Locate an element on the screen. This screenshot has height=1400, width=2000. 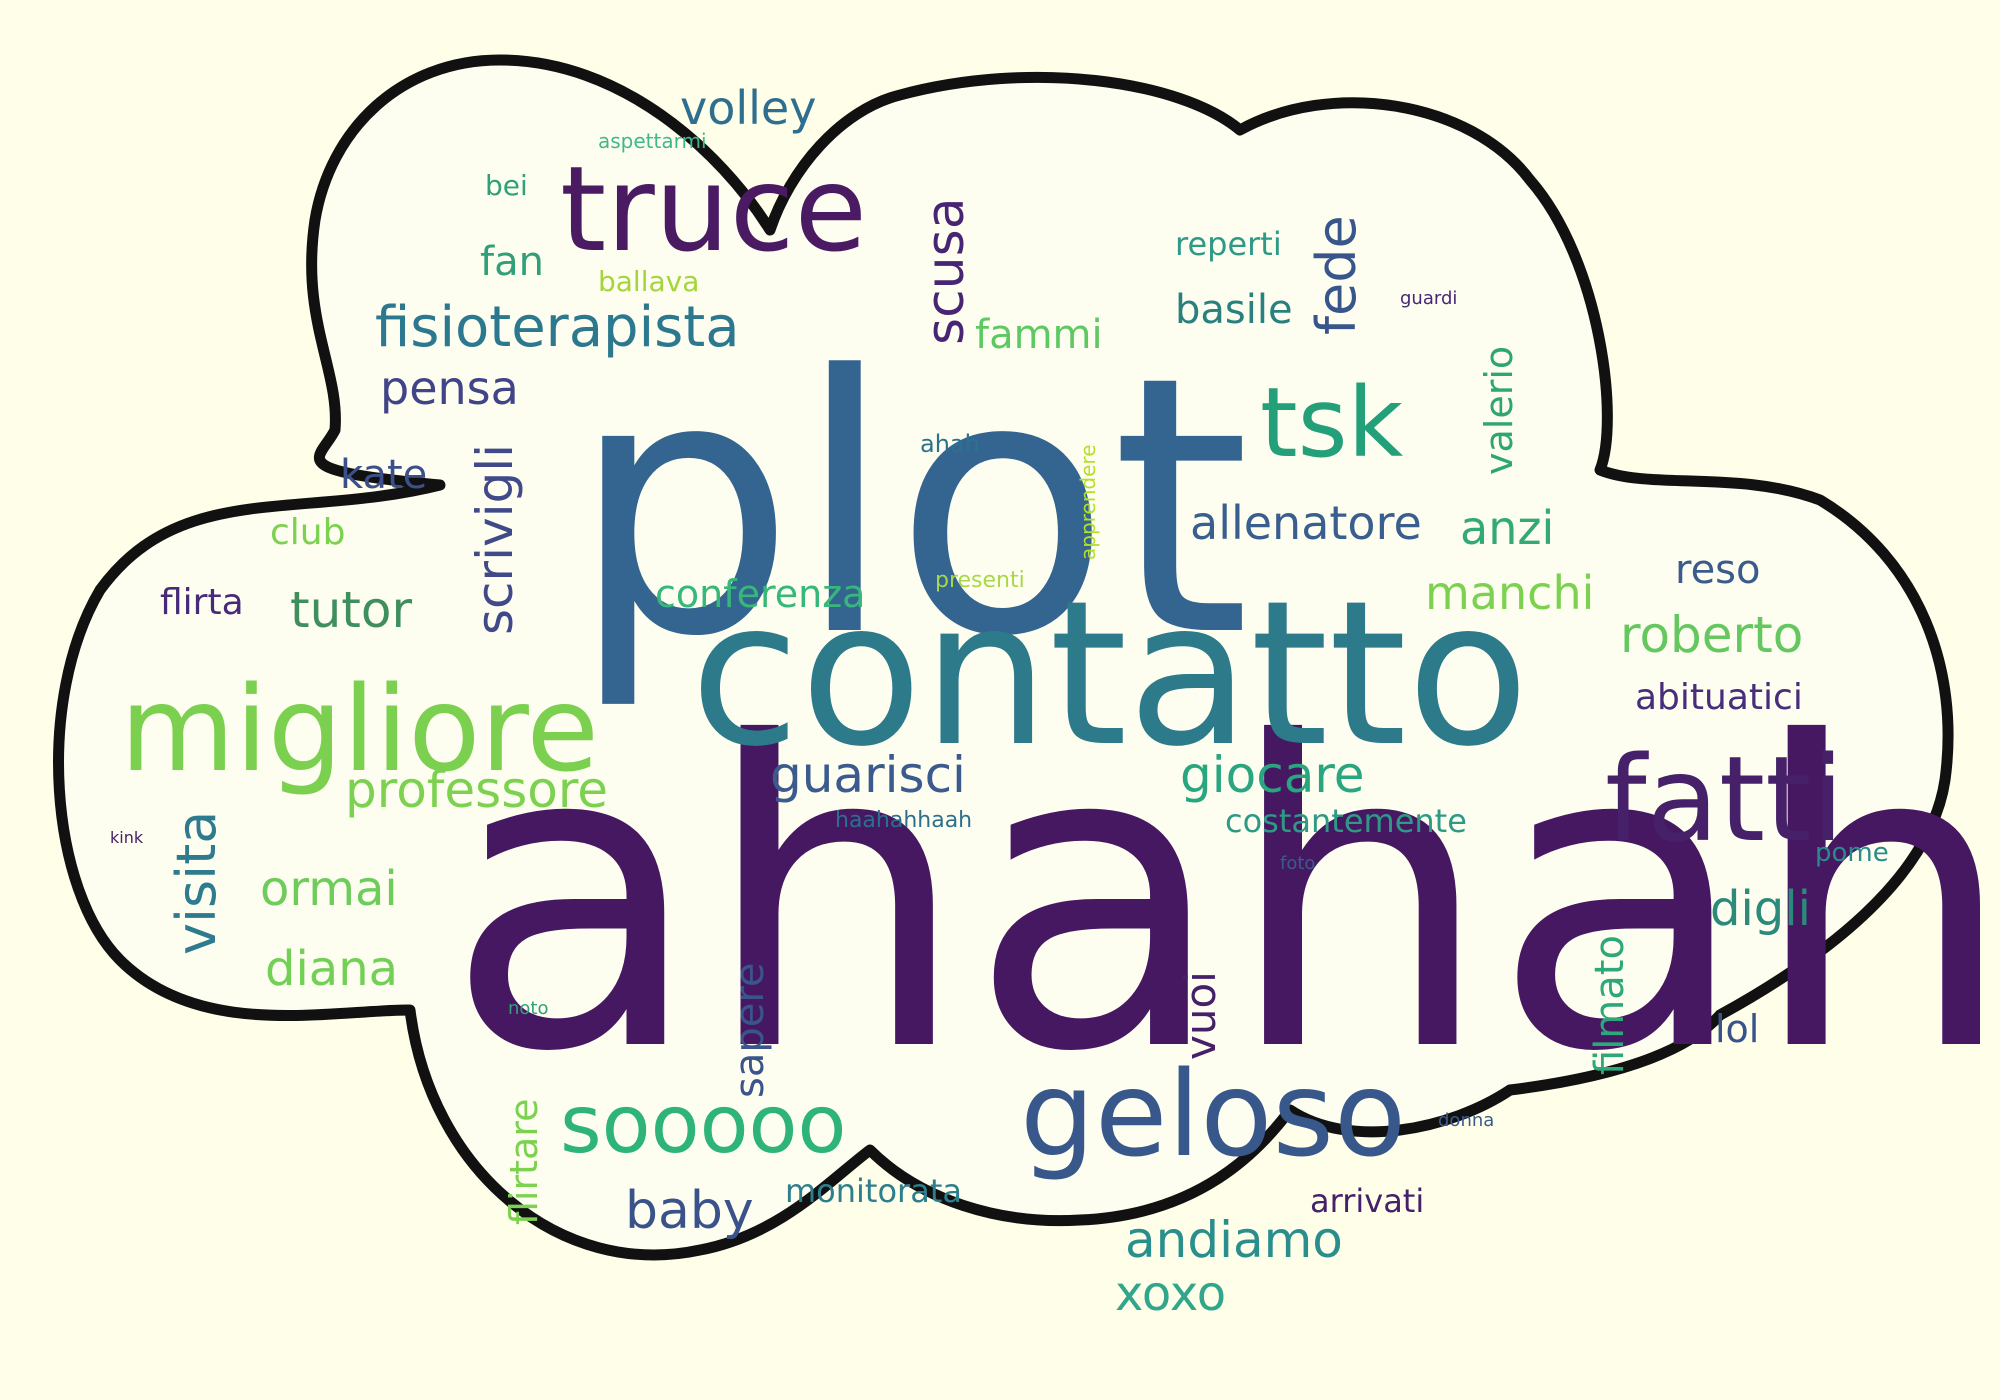
word-arrivati: arrivati is located at coordinates (1367, 1201).